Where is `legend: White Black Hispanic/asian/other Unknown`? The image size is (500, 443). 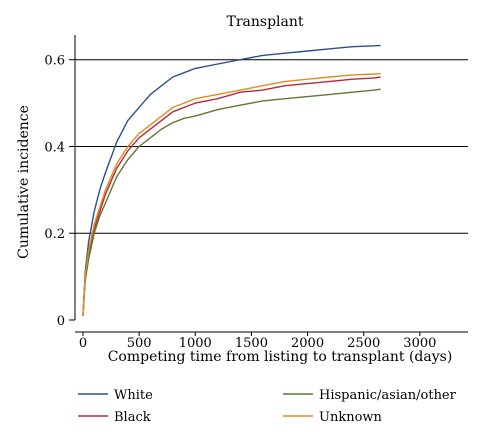
legend: White Black Hispanic/asian/other Unknown is located at coordinates (267, 406).